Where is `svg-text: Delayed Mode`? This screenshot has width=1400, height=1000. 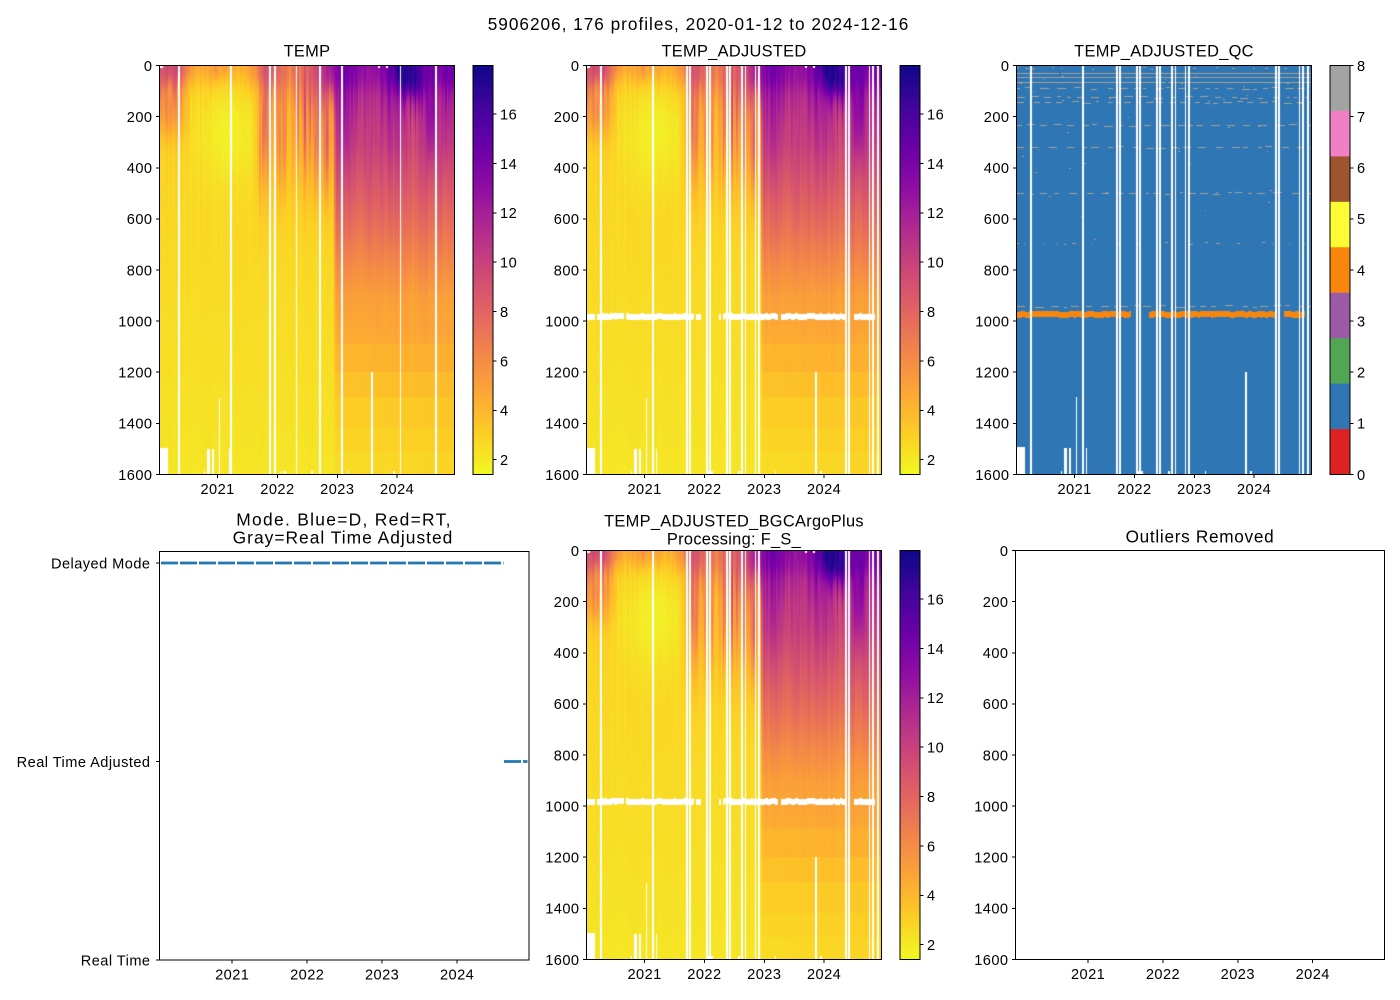 svg-text: Delayed Mode is located at coordinates (101, 564).